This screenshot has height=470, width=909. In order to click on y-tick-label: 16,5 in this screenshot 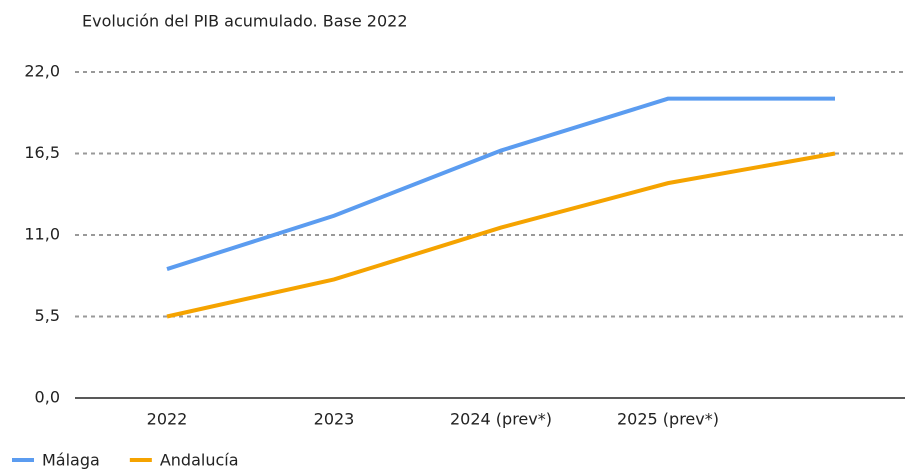, I will do `click(42, 152)`.